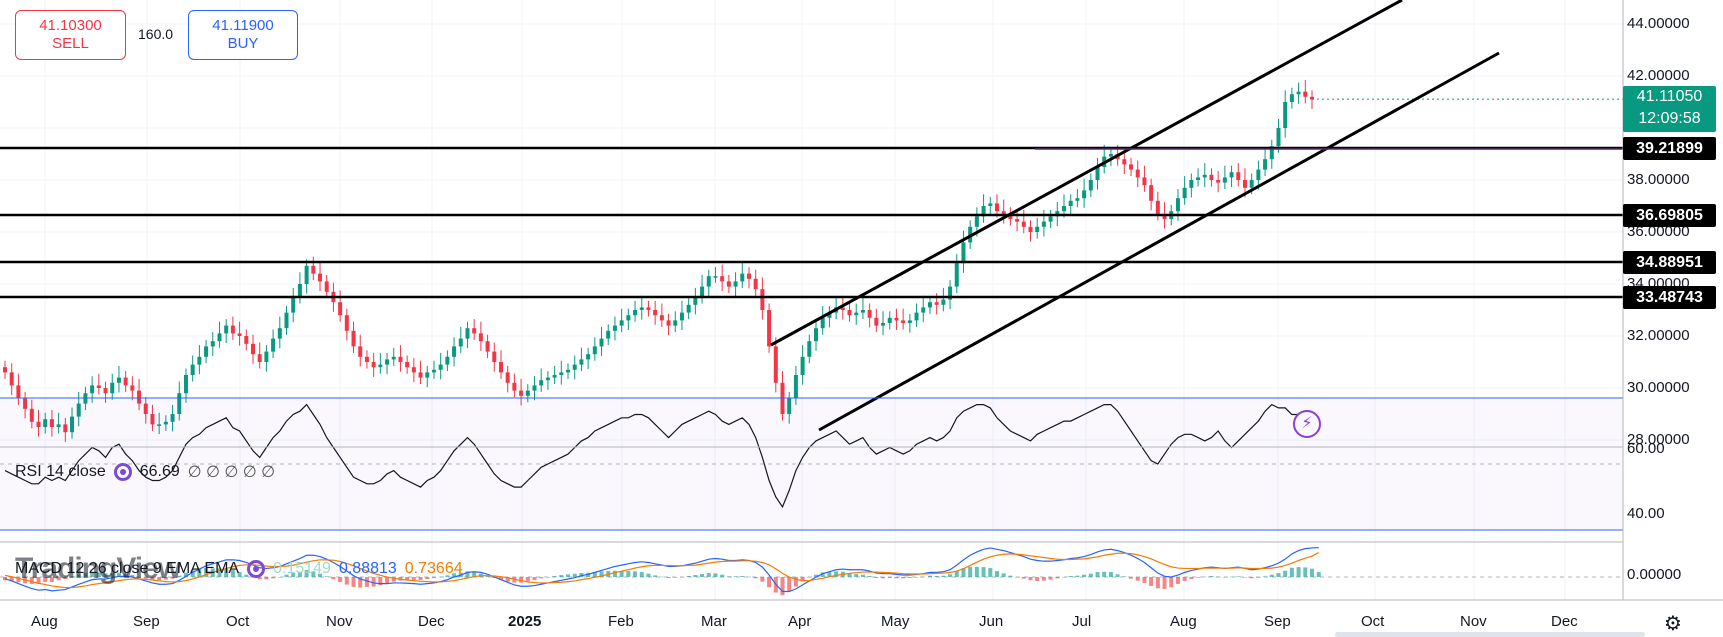 The height and width of the screenshot is (637, 1723). What do you see at coordinates (1669, 215) in the screenshot?
I see `hline-tag-36: 36.69805` at bounding box center [1669, 215].